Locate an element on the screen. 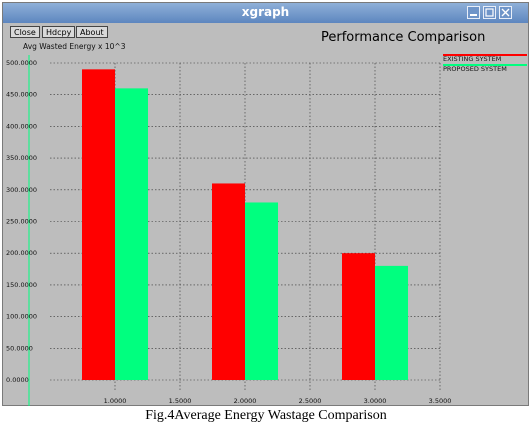  x-tick-label: 1.5000 is located at coordinates (180, 401).